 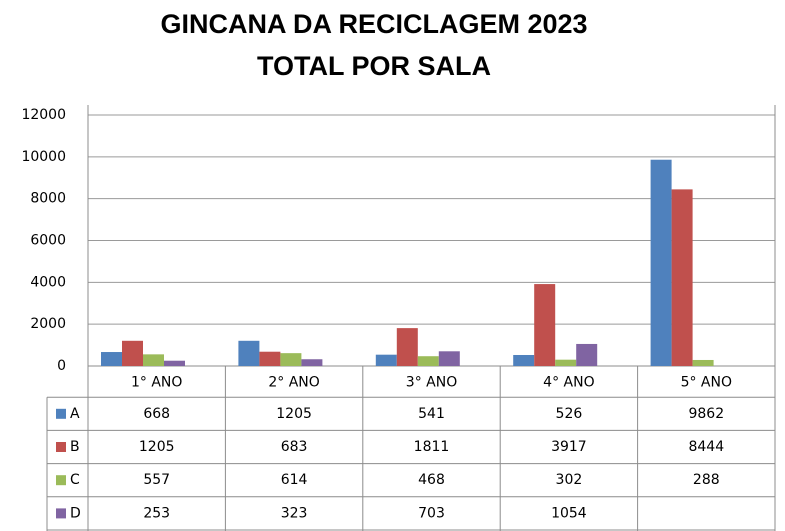 What do you see at coordinates (569, 447) in the screenshot?
I see `table-value: 3917` at bounding box center [569, 447].